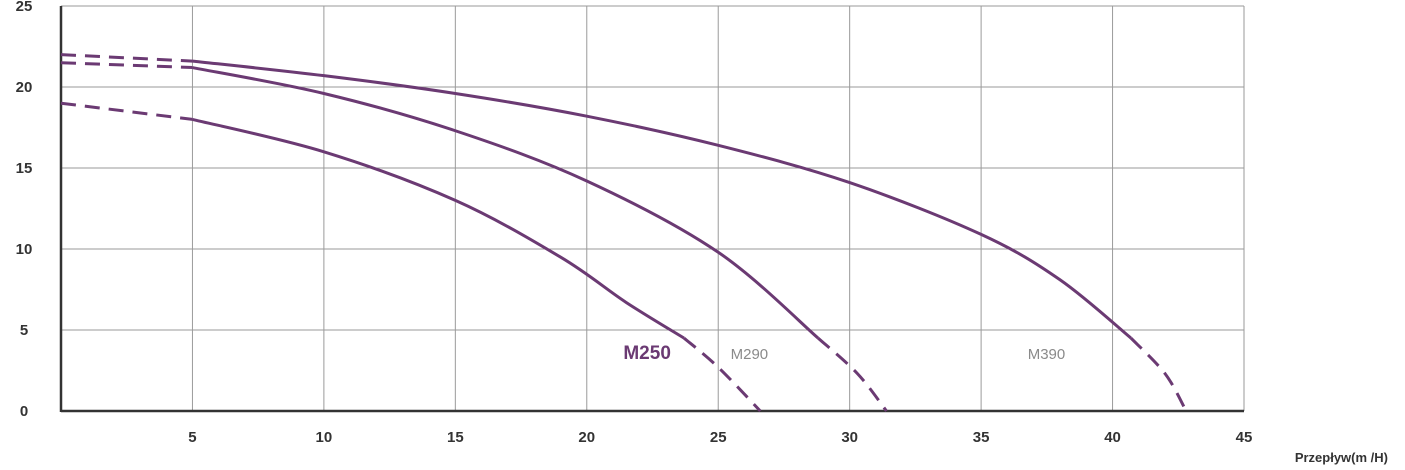 This screenshot has width=1405, height=470. I want to click on series-labels: M250 M290 M390, so click(844, 353).